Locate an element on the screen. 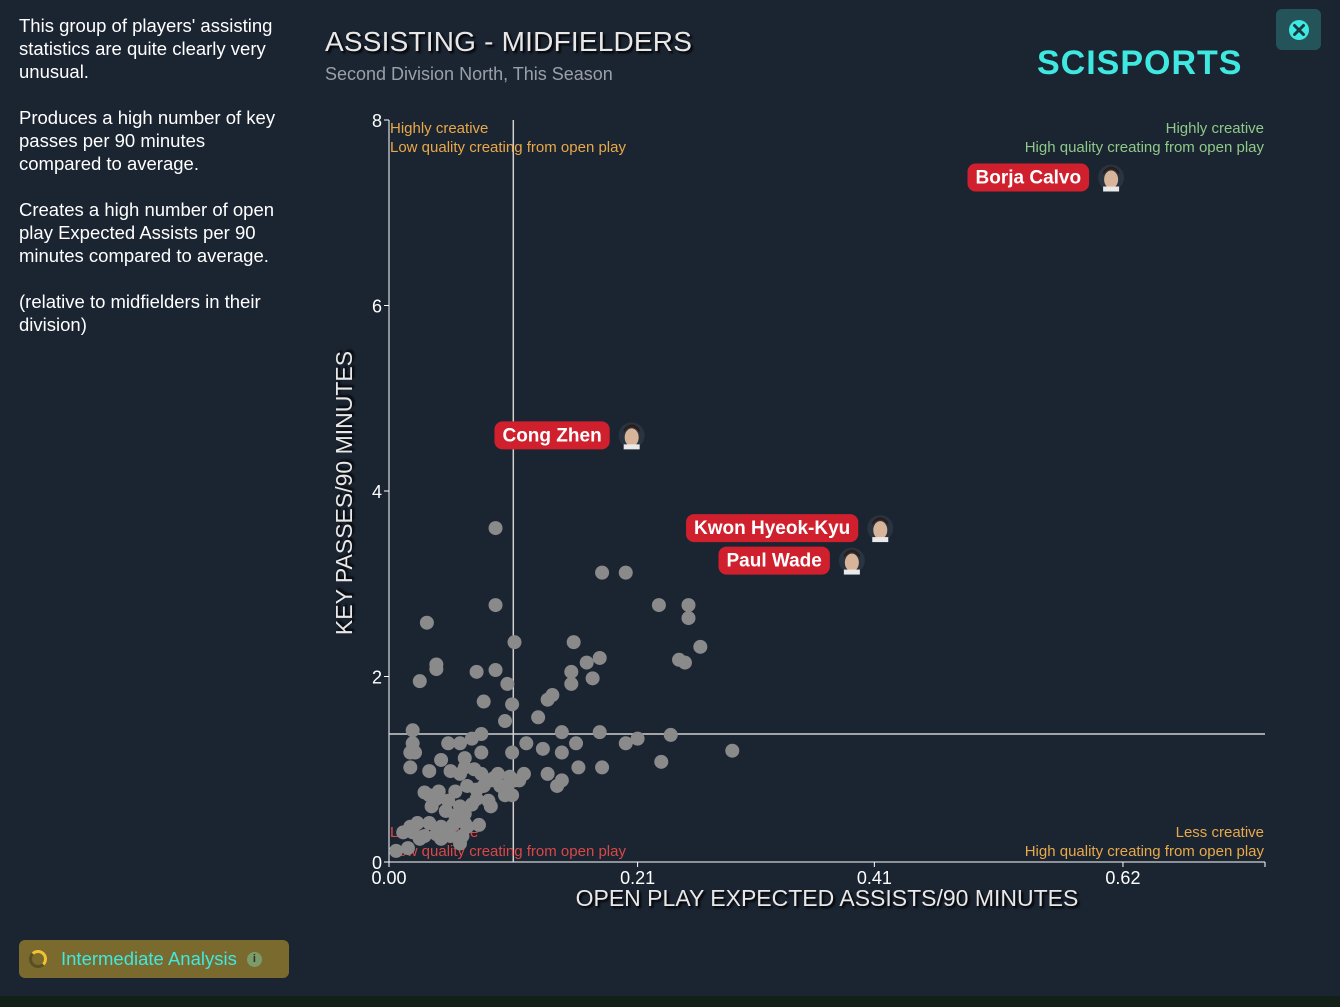 The width and height of the screenshot is (1340, 1007). y-tick-label: 8 is located at coordinates (377, 121).